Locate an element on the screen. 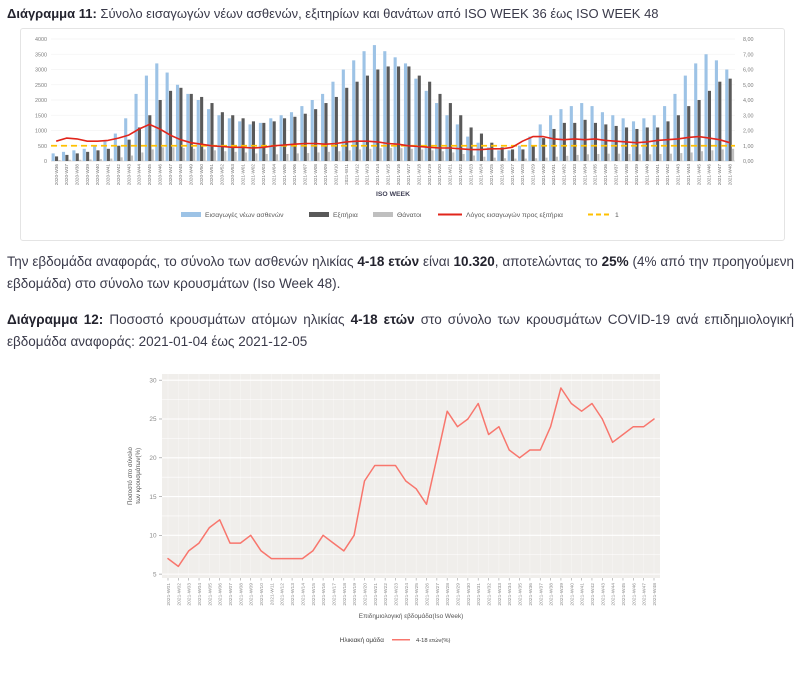  x-tick-label: 2020-W37 is located at coordinates (66, 175).